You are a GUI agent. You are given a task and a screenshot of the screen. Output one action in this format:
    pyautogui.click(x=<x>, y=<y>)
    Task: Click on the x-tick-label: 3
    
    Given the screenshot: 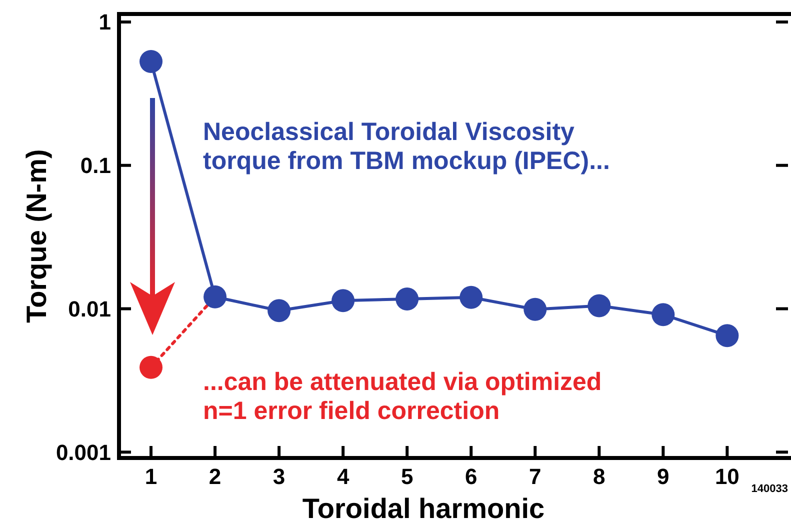 What is the action you would take?
    pyautogui.click(x=279, y=476)
    